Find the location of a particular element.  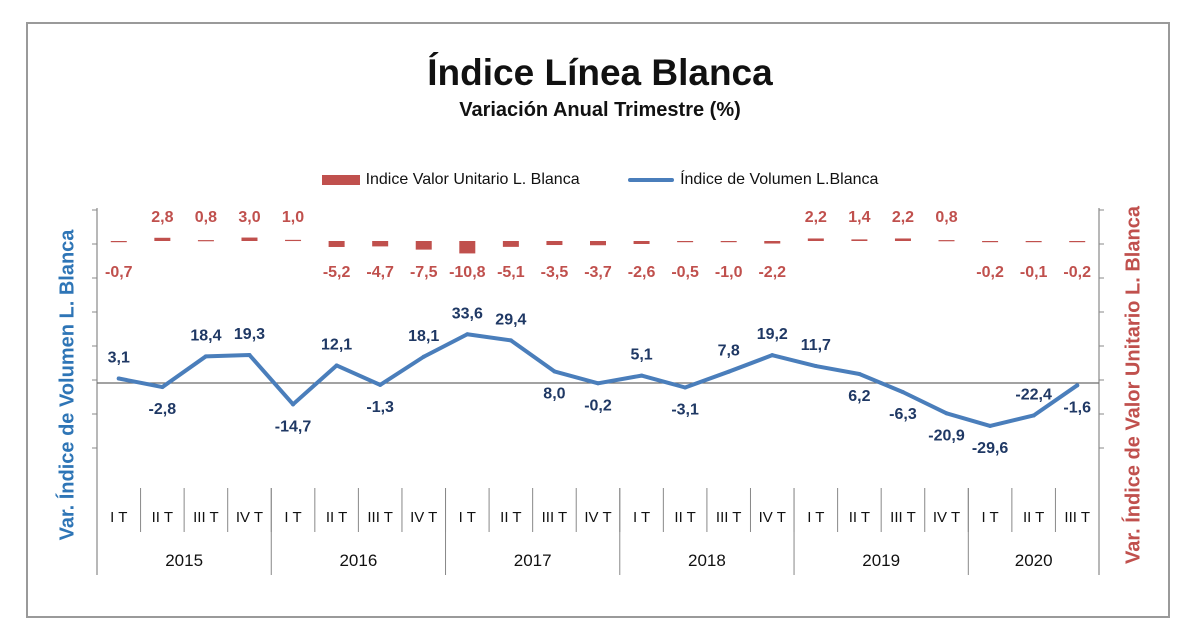

line-data-label: -1,6 is located at coordinates (1077, 407).